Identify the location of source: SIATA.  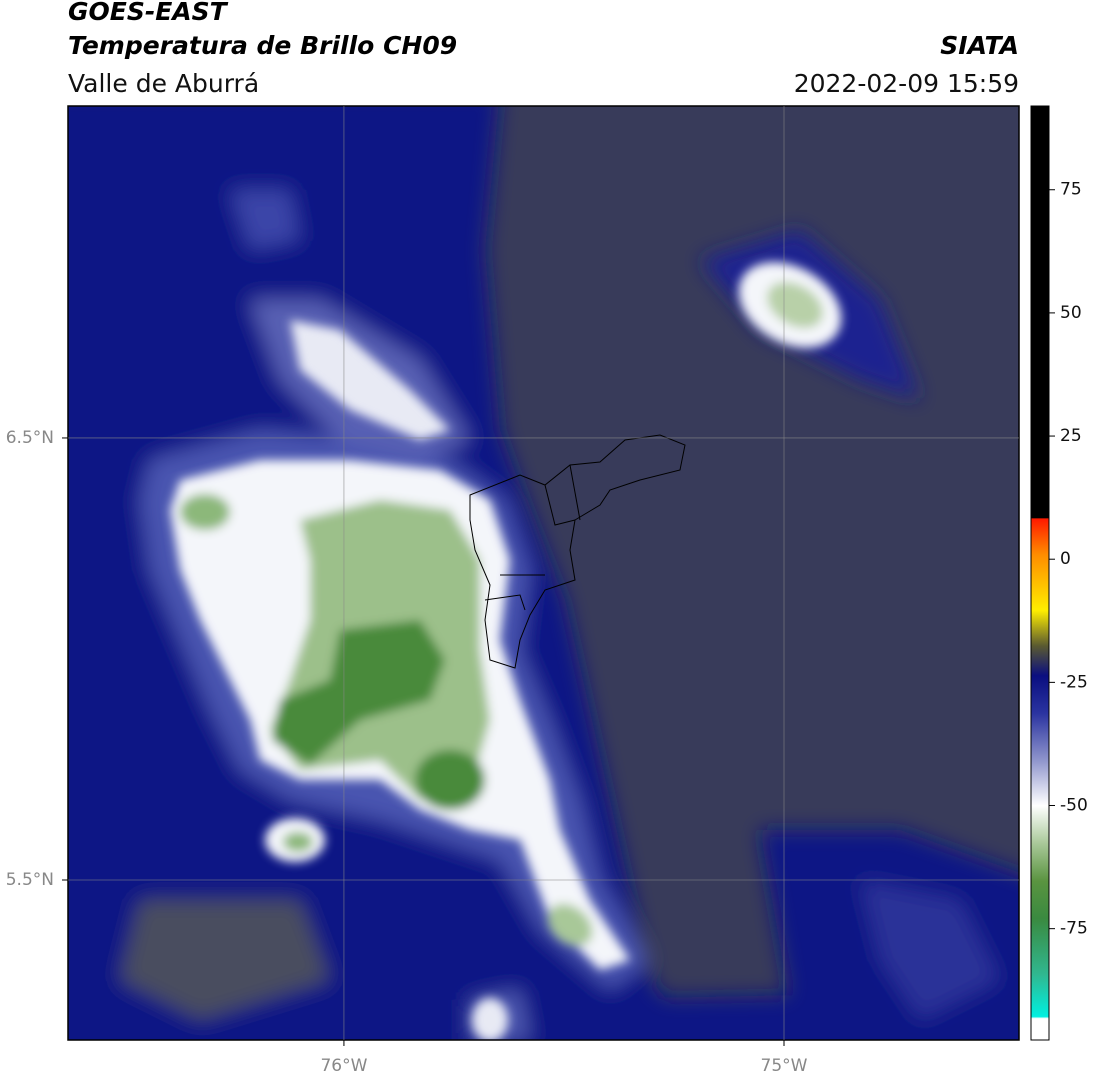
(979, 45).